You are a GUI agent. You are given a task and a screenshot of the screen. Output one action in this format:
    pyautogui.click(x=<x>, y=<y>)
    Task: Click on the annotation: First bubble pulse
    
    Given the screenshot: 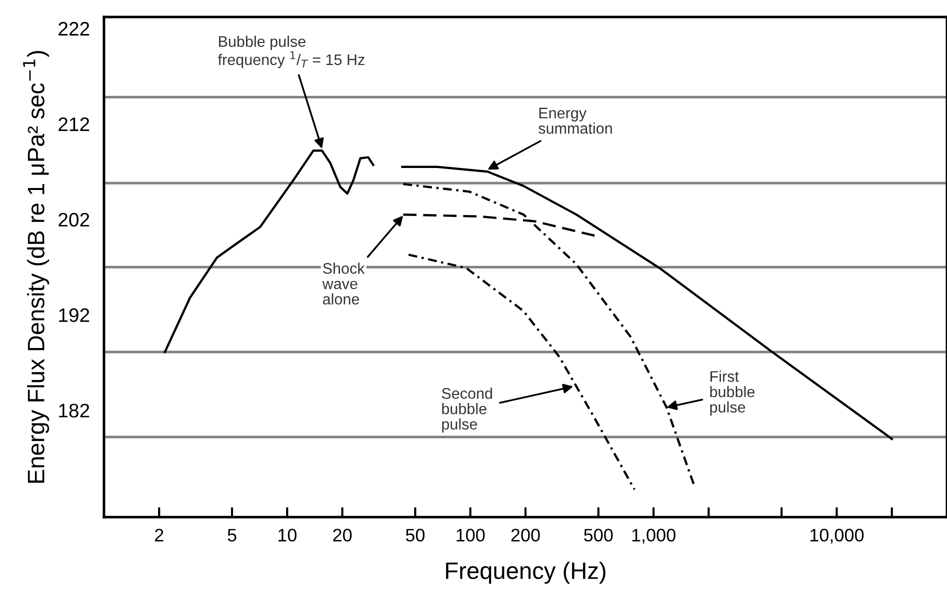 What is the action you would take?
    pyautogui.click(x=732, y=393)
    